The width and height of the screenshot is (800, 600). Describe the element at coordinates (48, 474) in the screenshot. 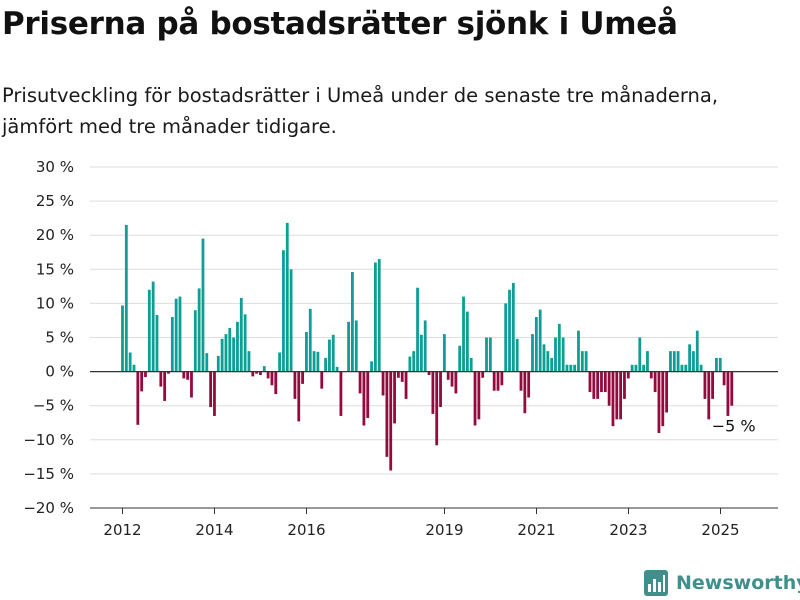

I see `y-tick-label: −15 %` at that location.